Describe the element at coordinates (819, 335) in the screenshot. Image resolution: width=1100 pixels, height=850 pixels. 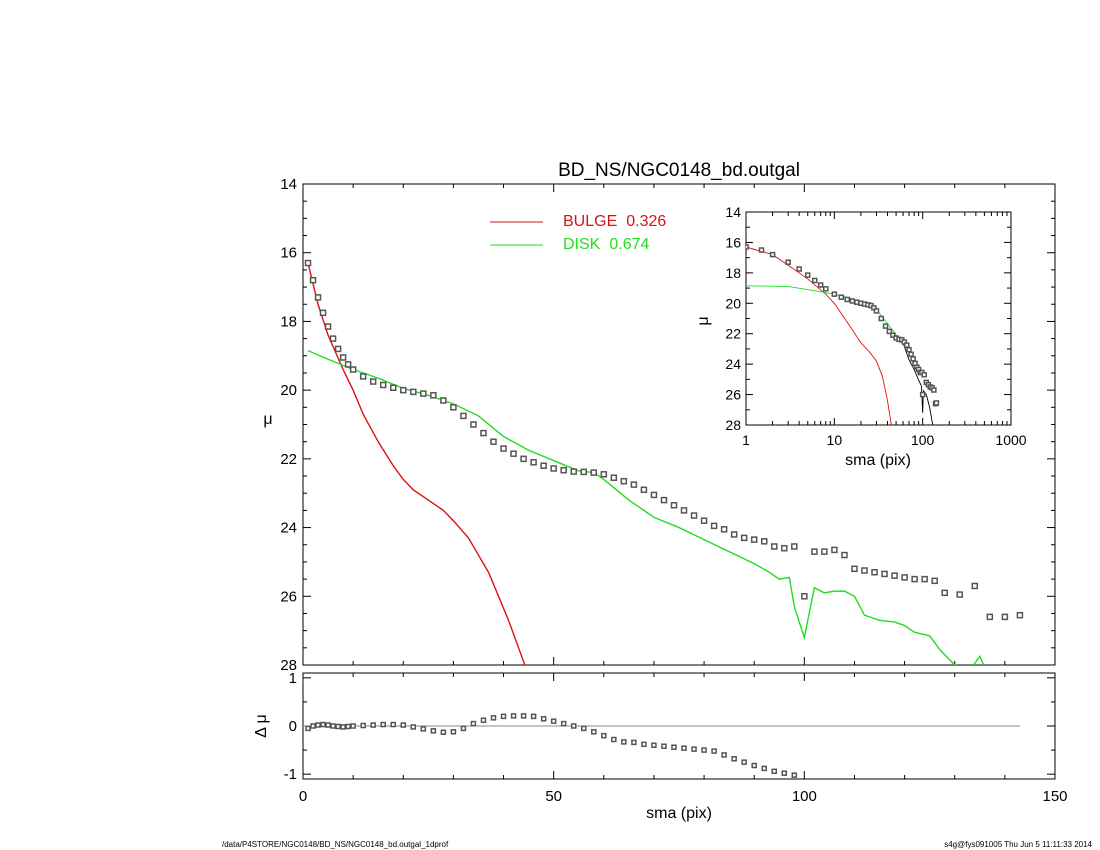
I see `inset-bulge-line` at that location.